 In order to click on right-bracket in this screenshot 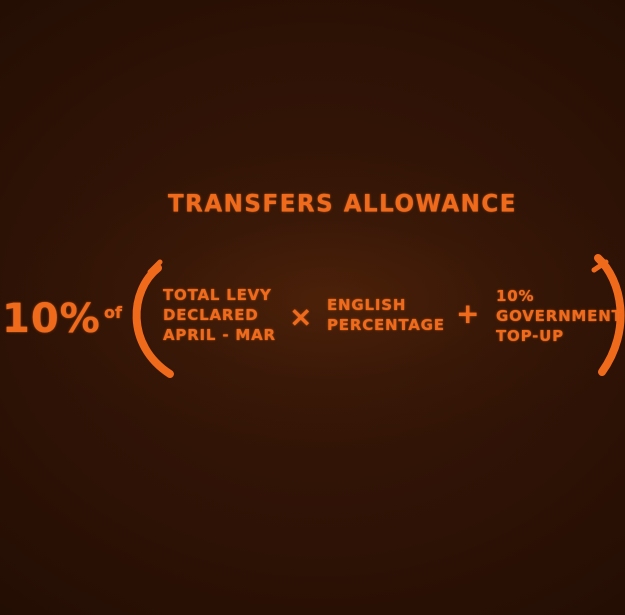, I will do `click(609, 315)`.